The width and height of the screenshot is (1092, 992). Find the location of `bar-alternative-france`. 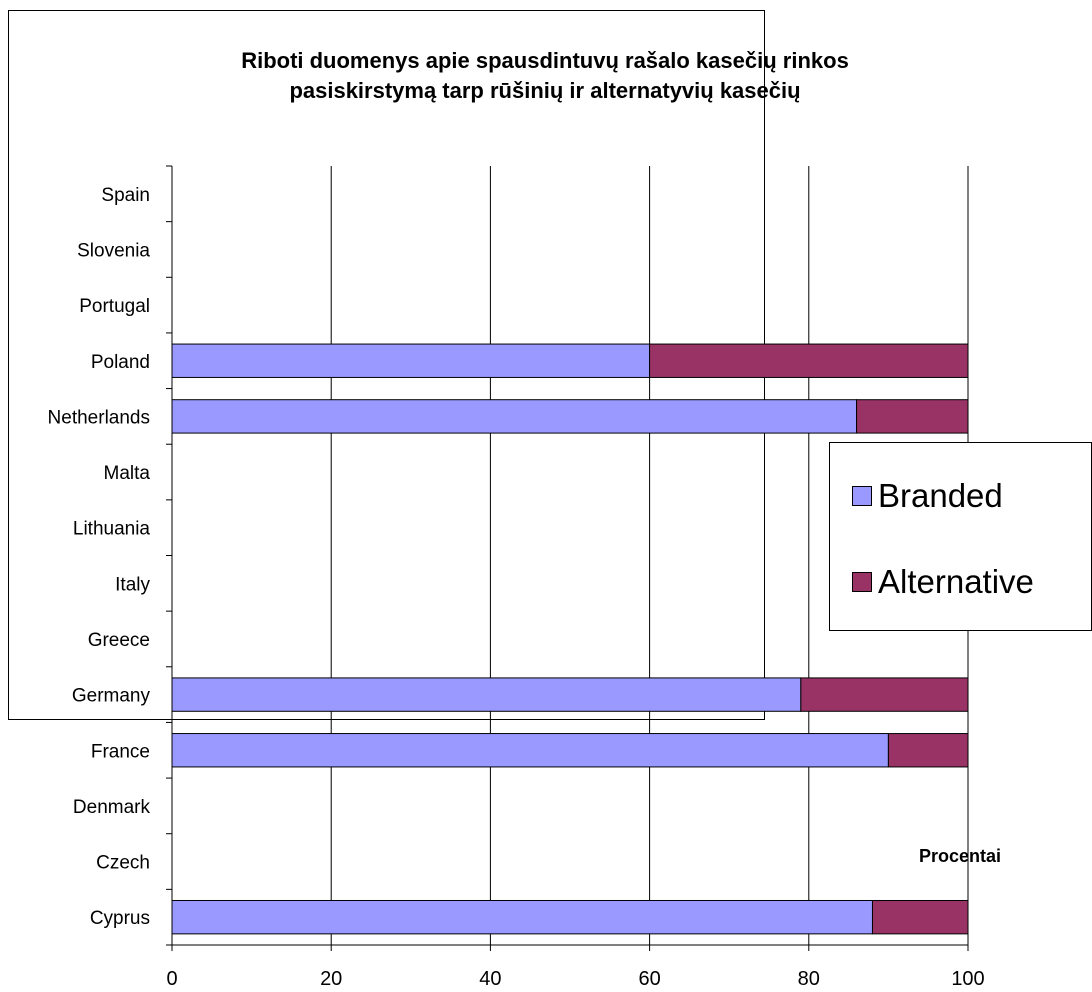

bar-alternative-france is located at coordinates (928, 750).